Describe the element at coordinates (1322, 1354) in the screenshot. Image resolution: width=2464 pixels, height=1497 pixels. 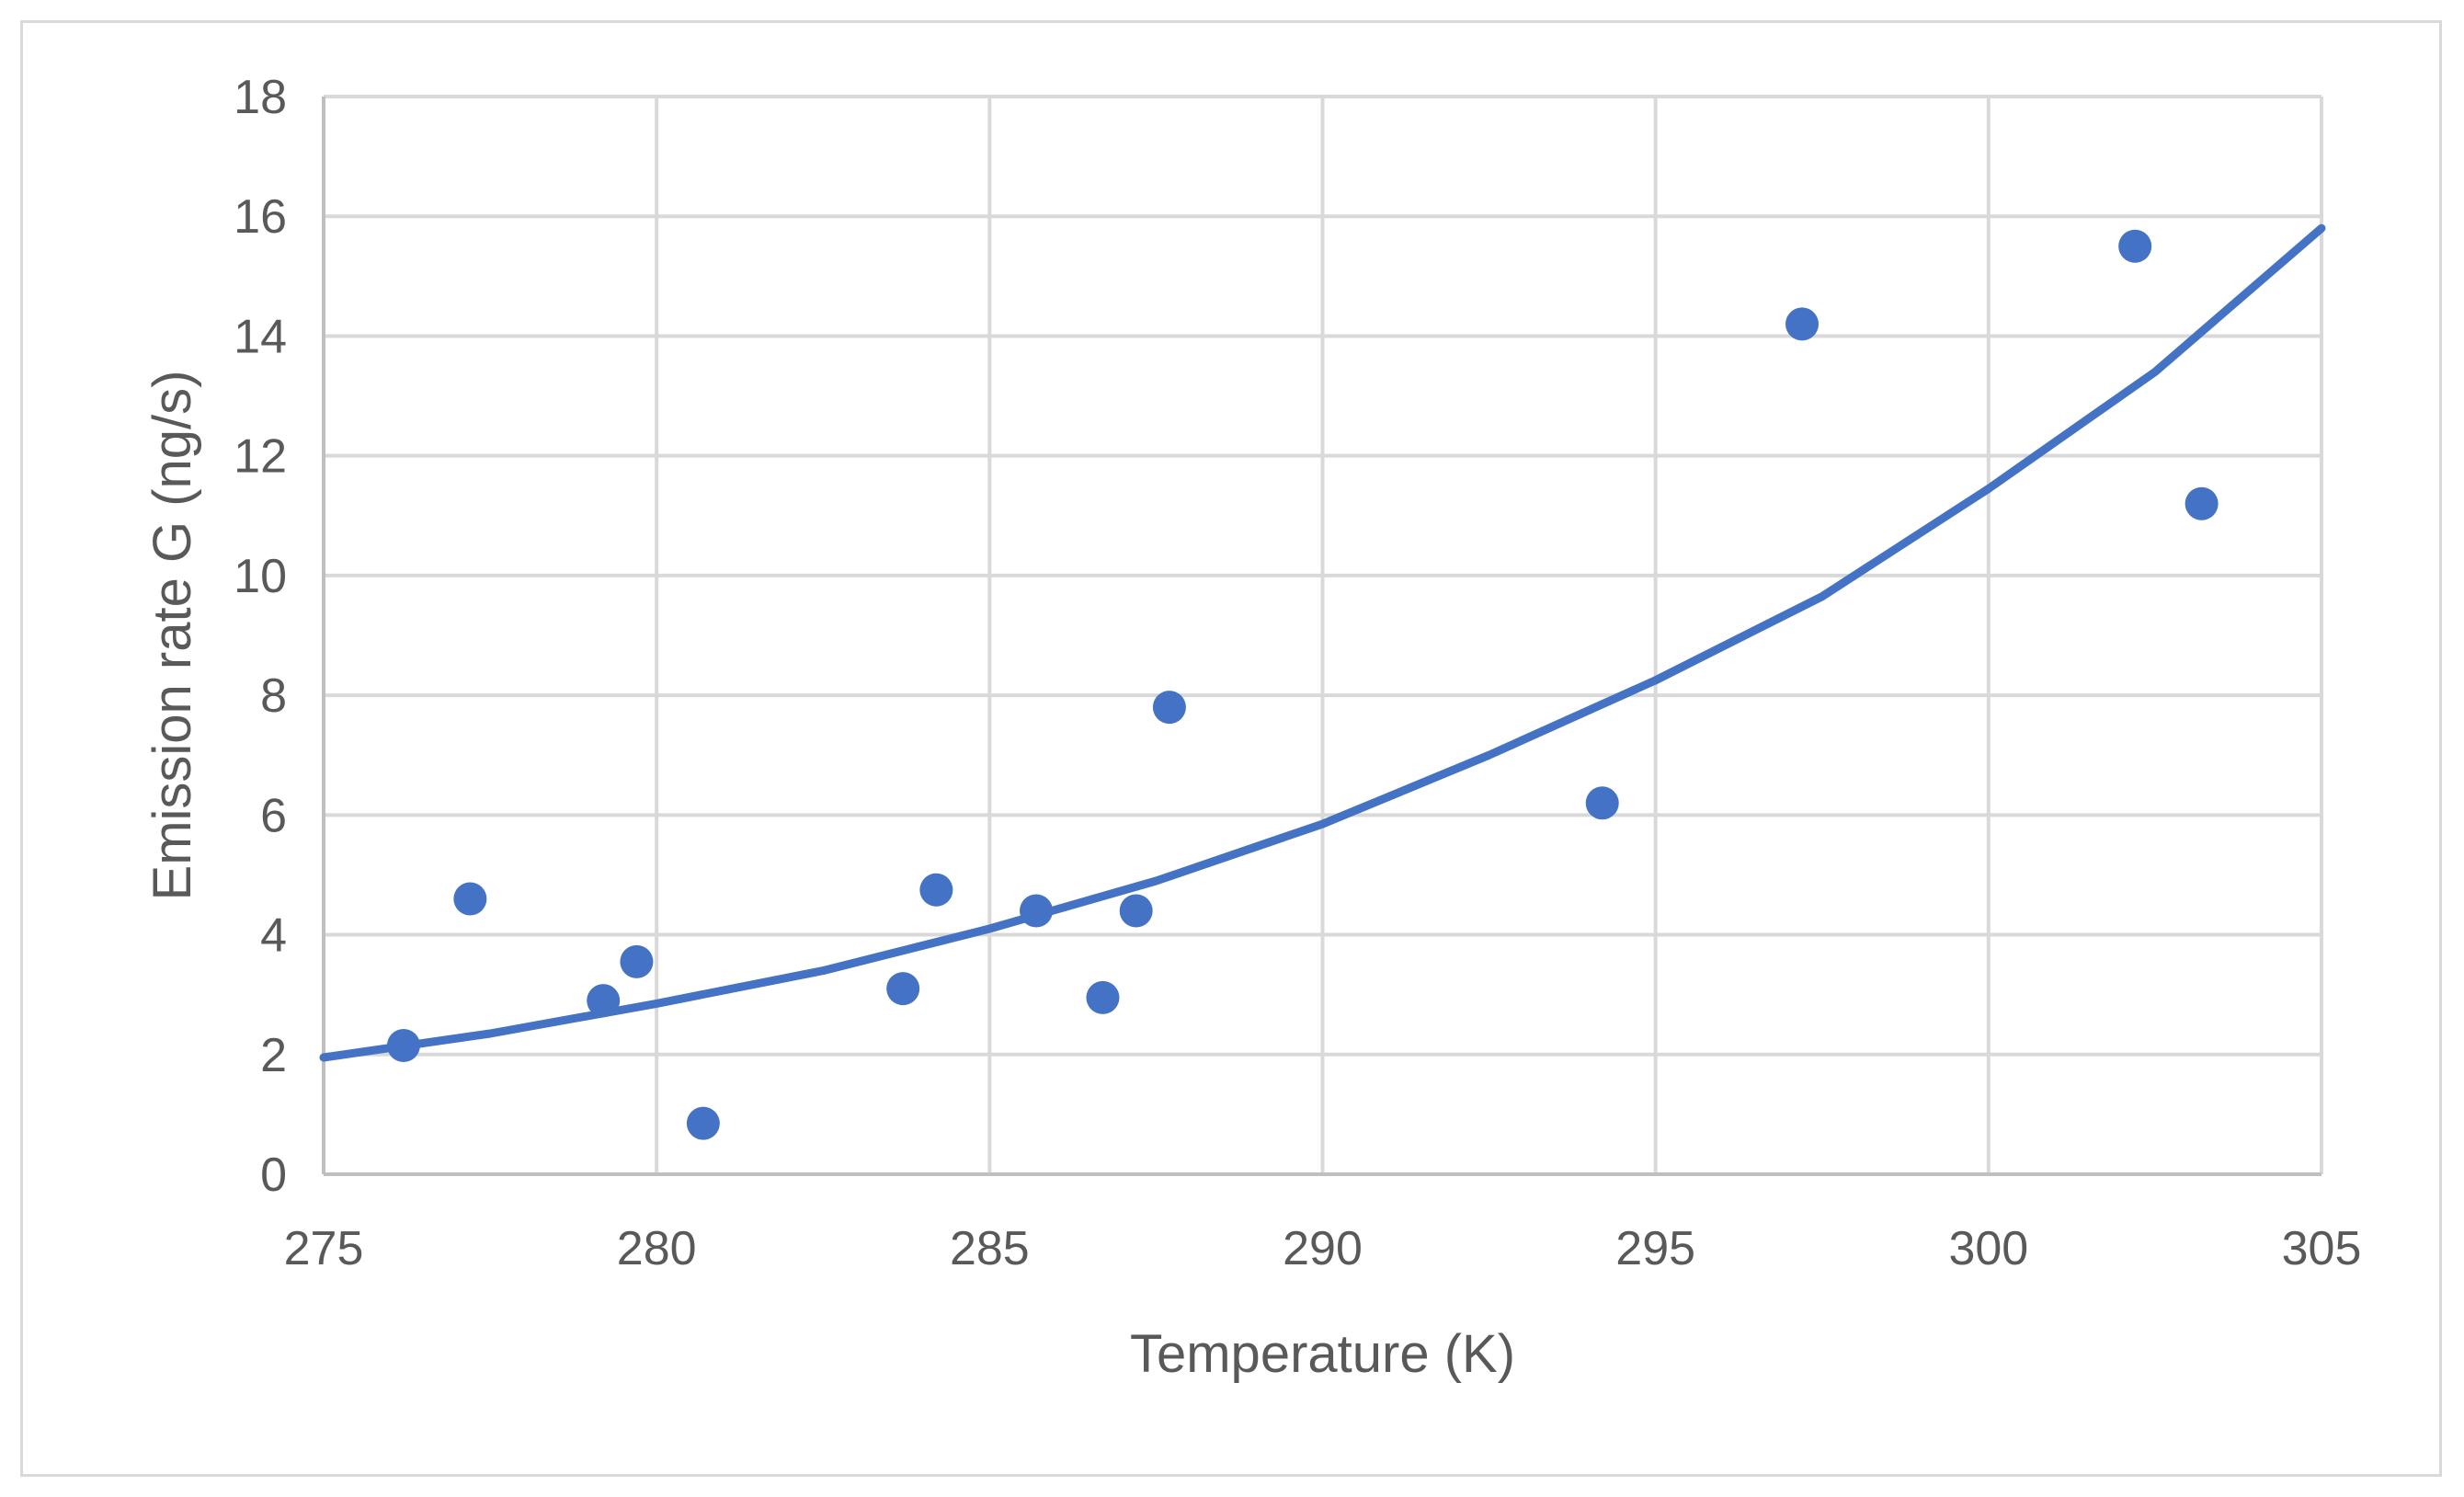
I see `x-axis-title: Temperature (K)` at that location.